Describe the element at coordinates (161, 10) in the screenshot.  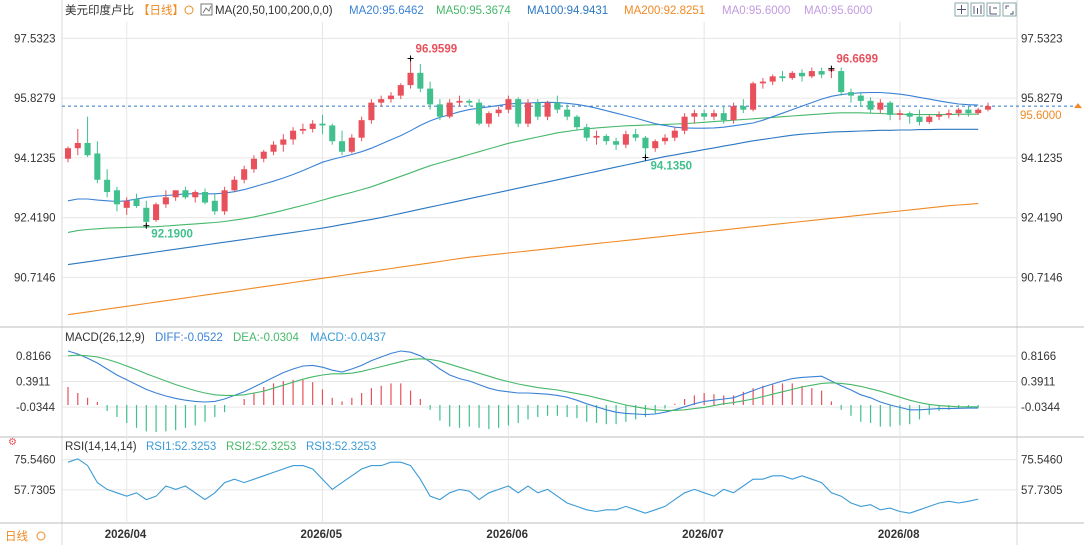
I see `period-label: 【日线】` at that location.